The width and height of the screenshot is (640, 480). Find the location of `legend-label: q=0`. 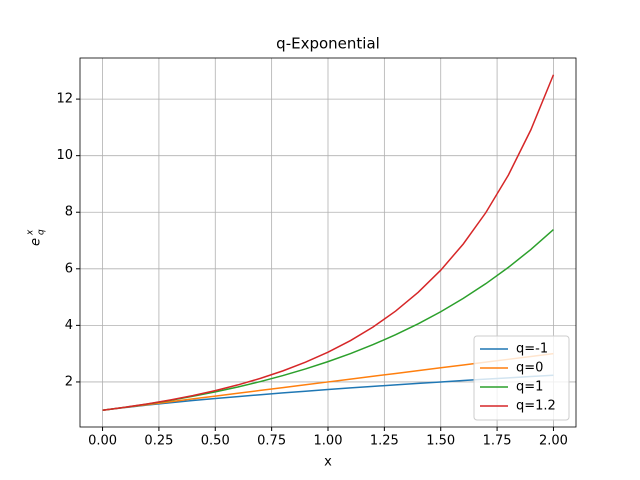

legend-label: q=0 is located at coordinates (529, 368).